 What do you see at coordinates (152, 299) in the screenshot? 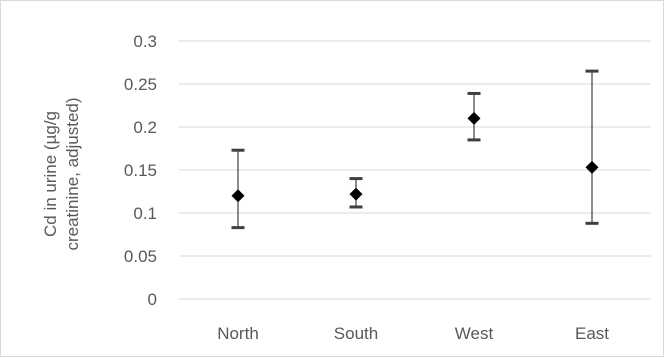
I see `y-tick-label: 0` at bounding box center [152, 299].